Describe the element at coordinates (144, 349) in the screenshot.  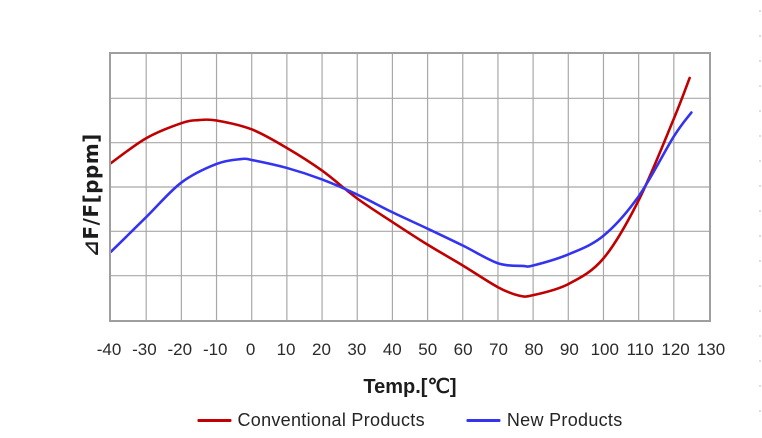
I see `x-tick-label: -30` at that location.